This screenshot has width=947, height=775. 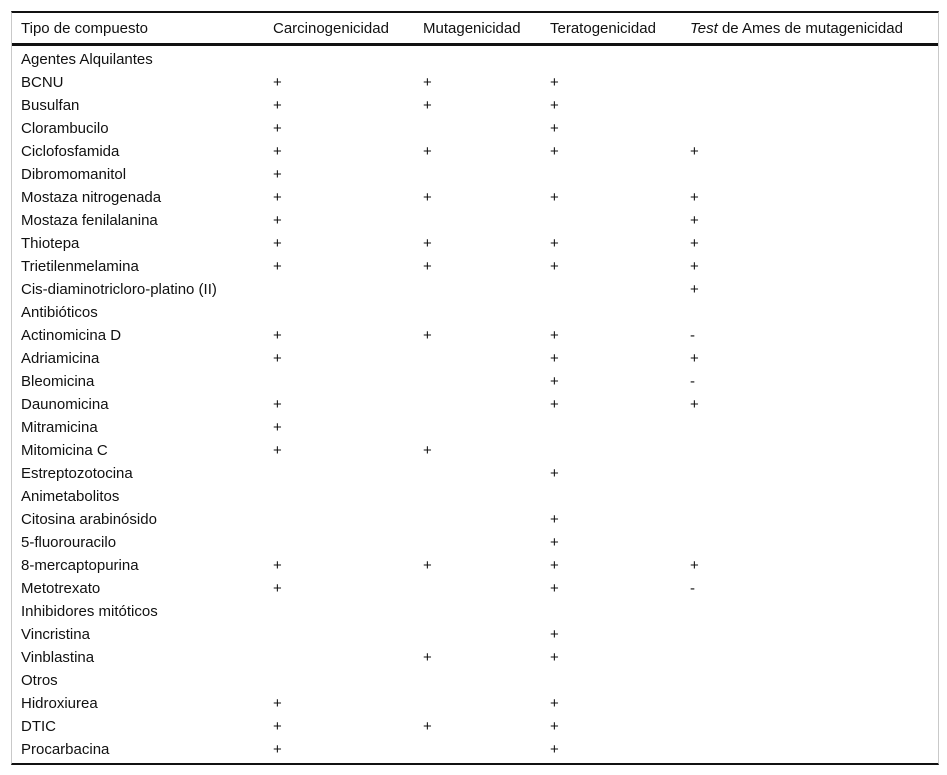 I want to click on table-row: Busulfan + + +, so click(x=475, y=105).